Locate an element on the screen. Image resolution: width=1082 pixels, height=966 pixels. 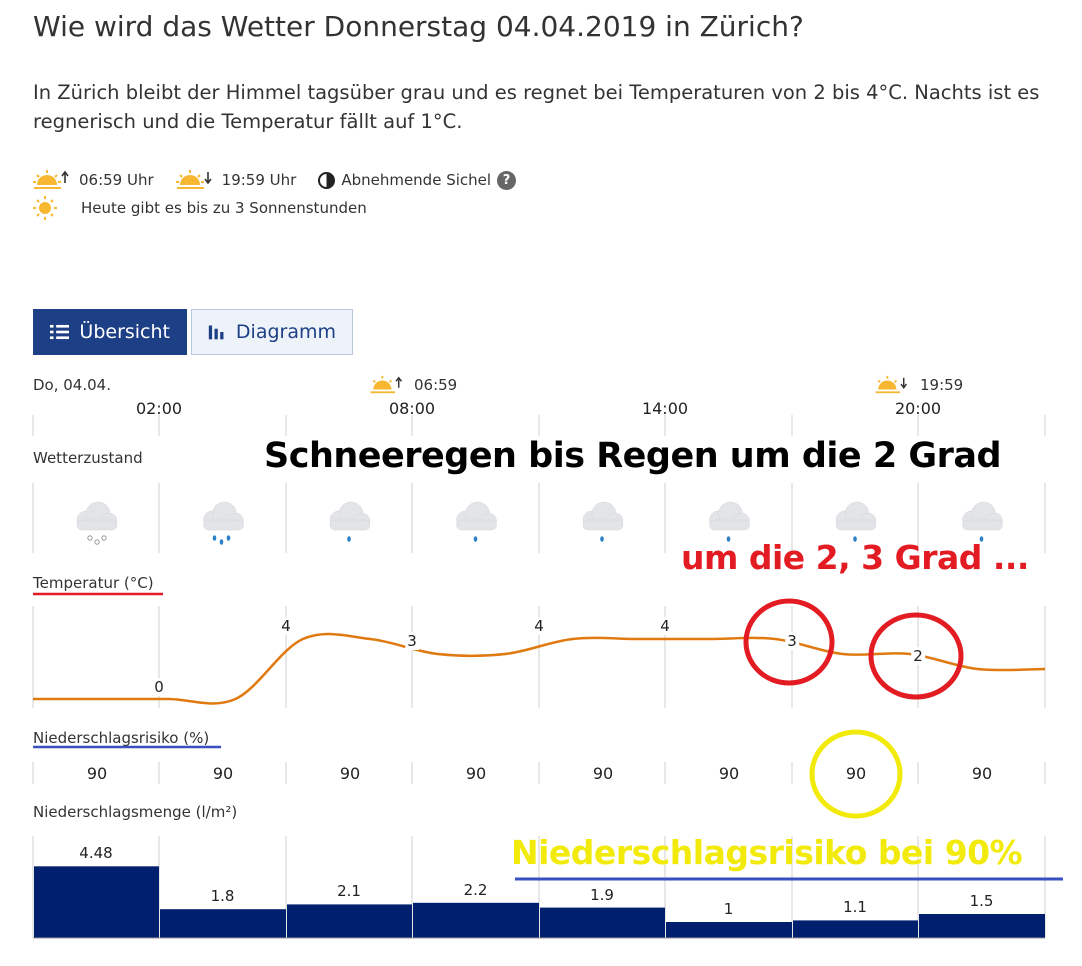
astro-row: 06:59 Uhr 19:59 Uhr Abnehmende Sichel ? is located at coordinates (275, 180).